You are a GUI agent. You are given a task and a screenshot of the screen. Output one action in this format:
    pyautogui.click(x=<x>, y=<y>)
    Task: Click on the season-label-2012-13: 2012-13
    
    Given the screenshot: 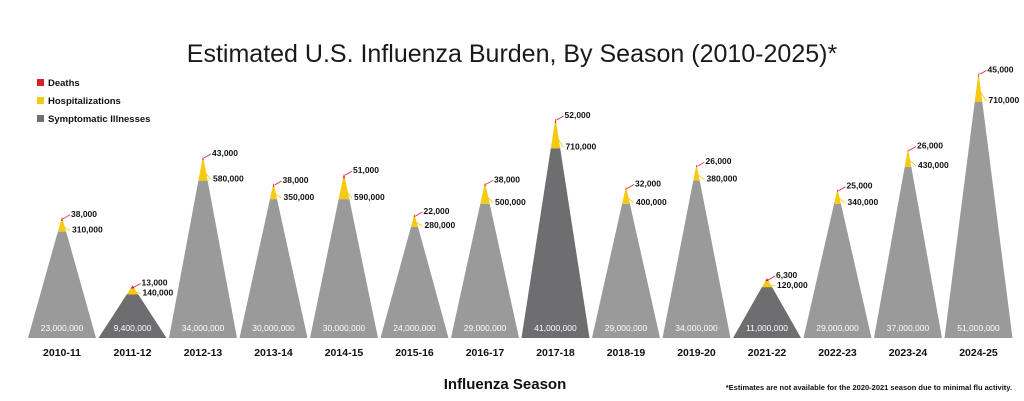 What is the action you would take?
    pyautogui.click(x=203, y=353)
    